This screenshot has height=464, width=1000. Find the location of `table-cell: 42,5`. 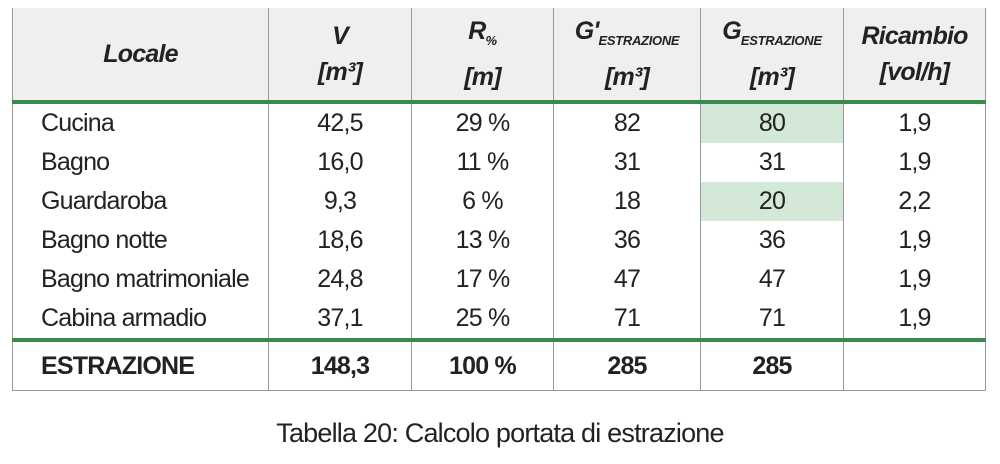

table-cell: 42,5 is located at coordinates (340, 122).